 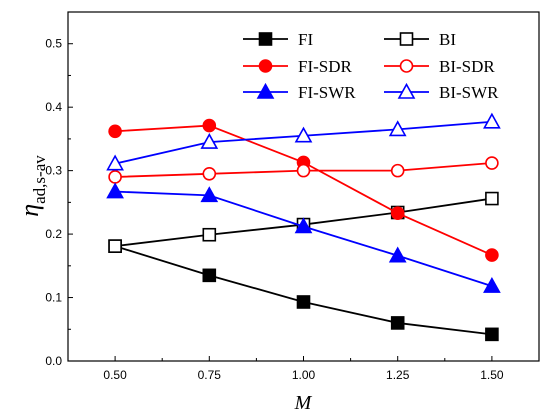 I want to click on legend-item: FI-SDR, so click(x=298, y=66).